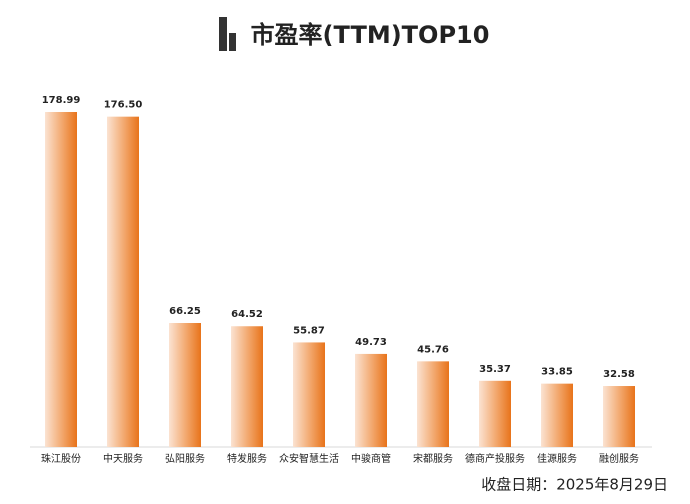 This screenshot has height=504, width=690. Describe the element at coordinates (247, 458) in the screenshot. I see `x-tick-label: 特发服务` at that location.